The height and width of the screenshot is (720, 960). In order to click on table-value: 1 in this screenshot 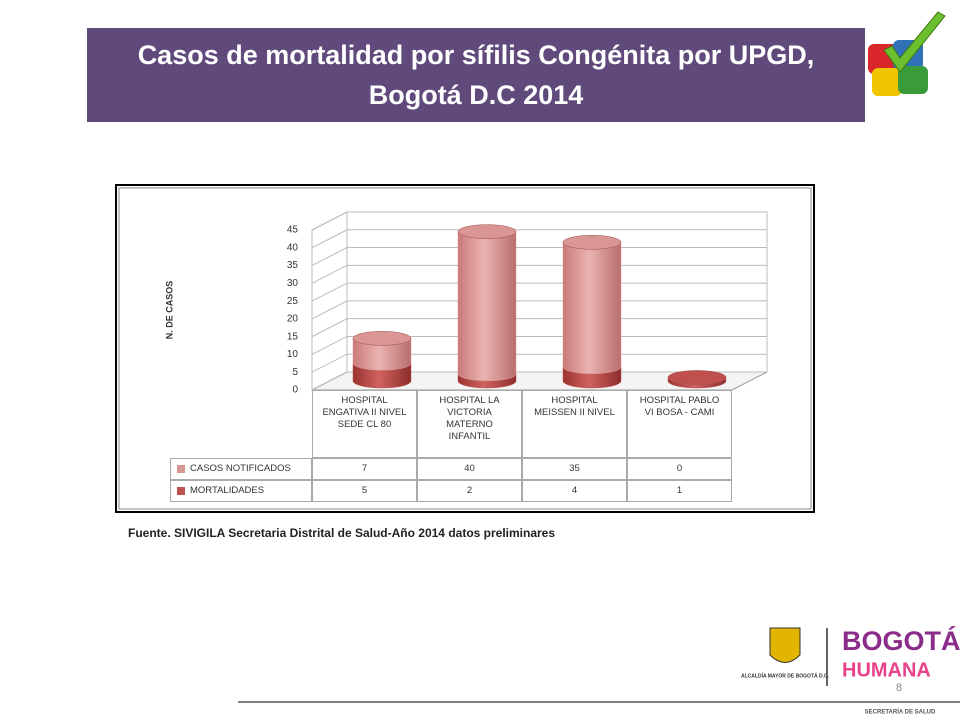, I will do `click(679, 491)`.